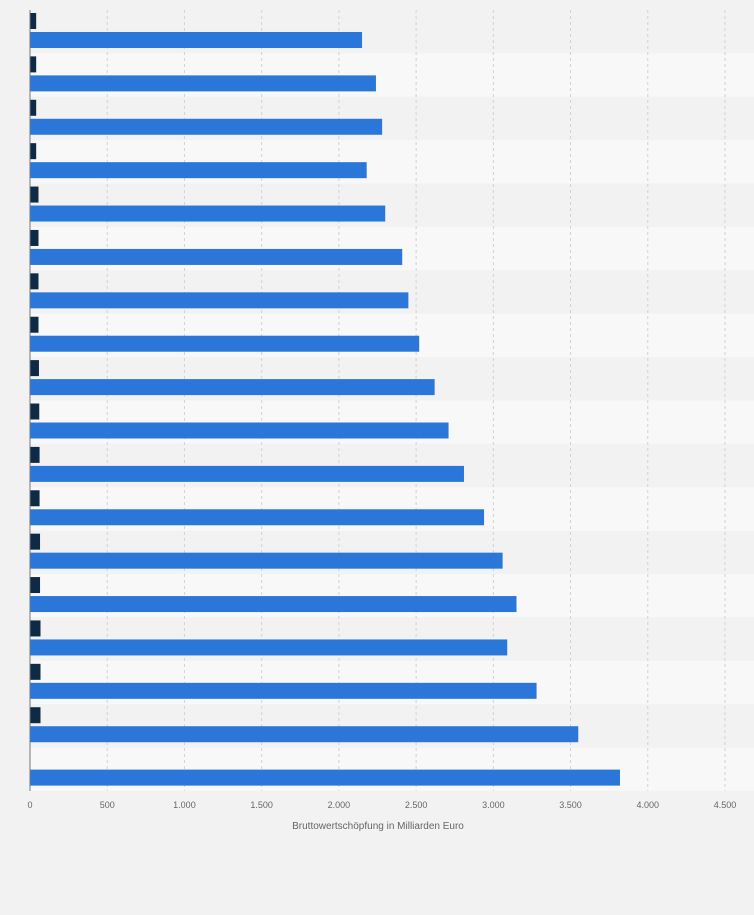  Describe the element at coordinates (378, 826) in the screenshot. I see `x-axis-label: Bruttowertschöpfung in Milliarden Euro` at that location.